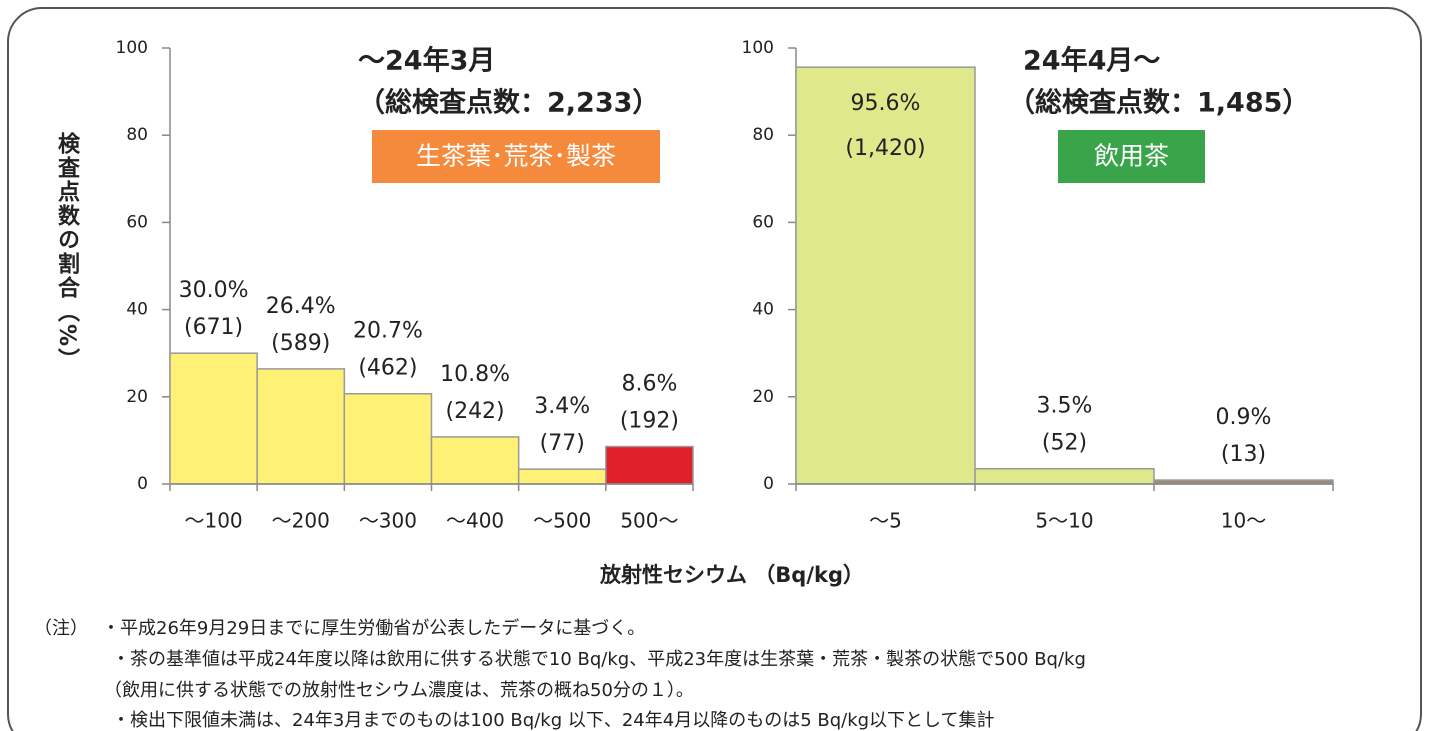 The width and height of the screenshot is (1429, 731). I want to click on x-tick-label: 10～, so click(1243, 521).